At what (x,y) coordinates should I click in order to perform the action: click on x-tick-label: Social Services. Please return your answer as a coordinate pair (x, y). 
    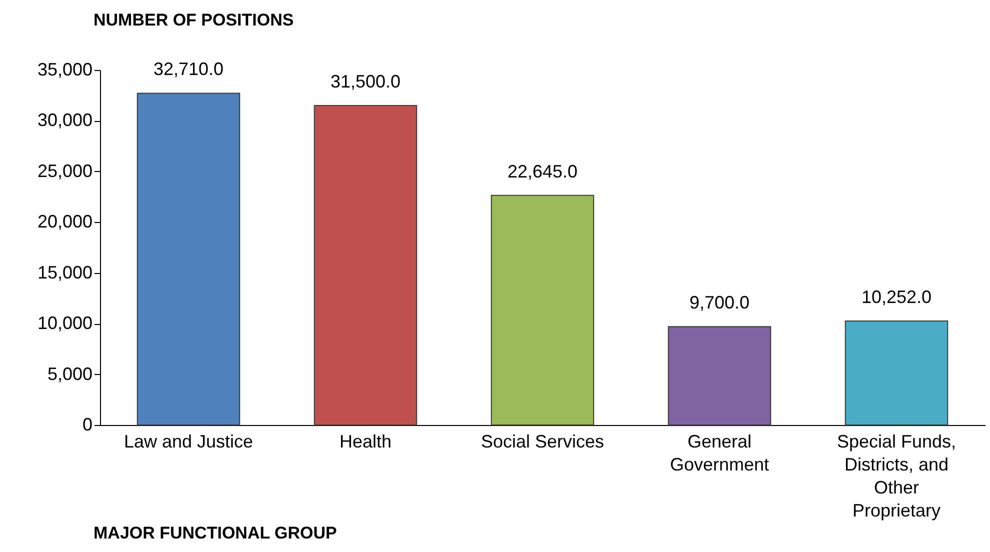
    Looking at the image, I should click on (542, 442).